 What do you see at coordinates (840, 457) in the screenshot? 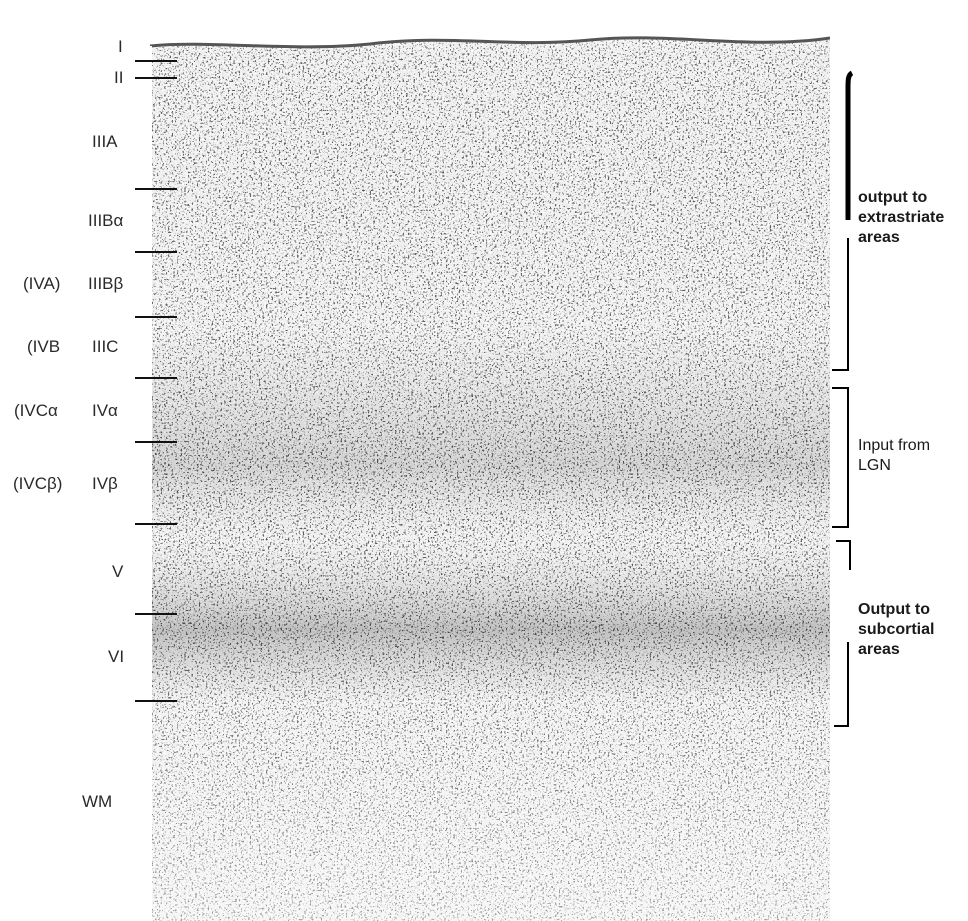
I see `bracket-lgn` at bounding box center [840, 457].